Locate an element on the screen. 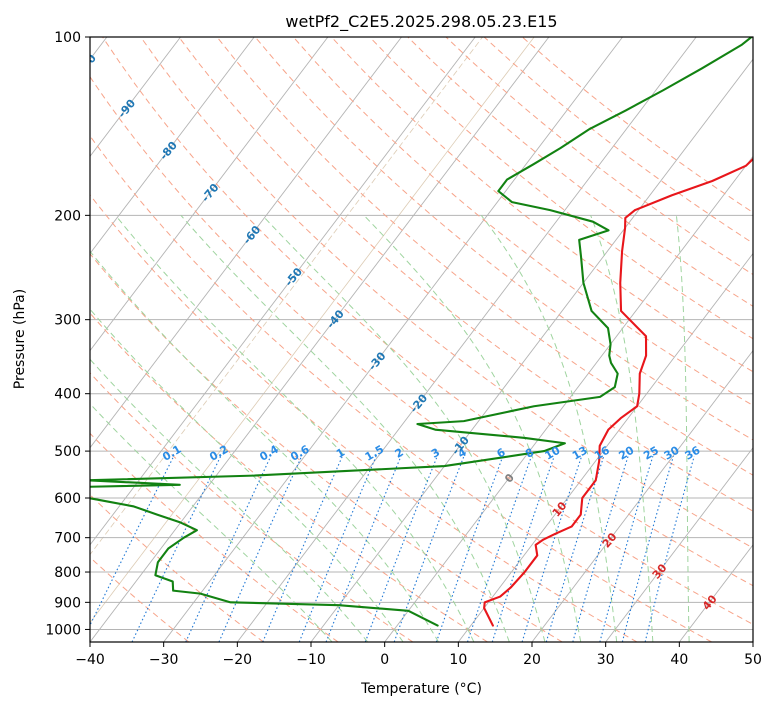 Image resolution: width=775 pixels, height=708 pixels. x-axis-title: Temperature (°C) is located at coordinates (421, 689).